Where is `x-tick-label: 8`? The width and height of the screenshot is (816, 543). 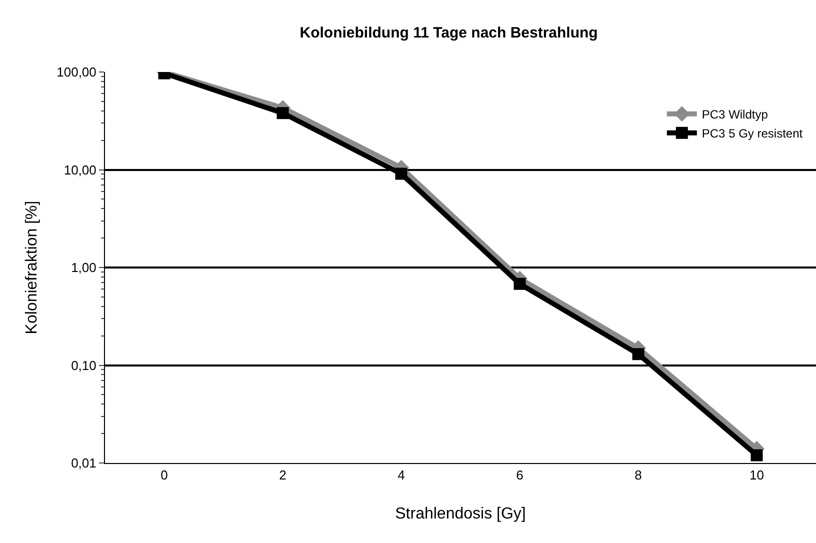
x-tick-label: 8 is located at coordinates (638, 475).